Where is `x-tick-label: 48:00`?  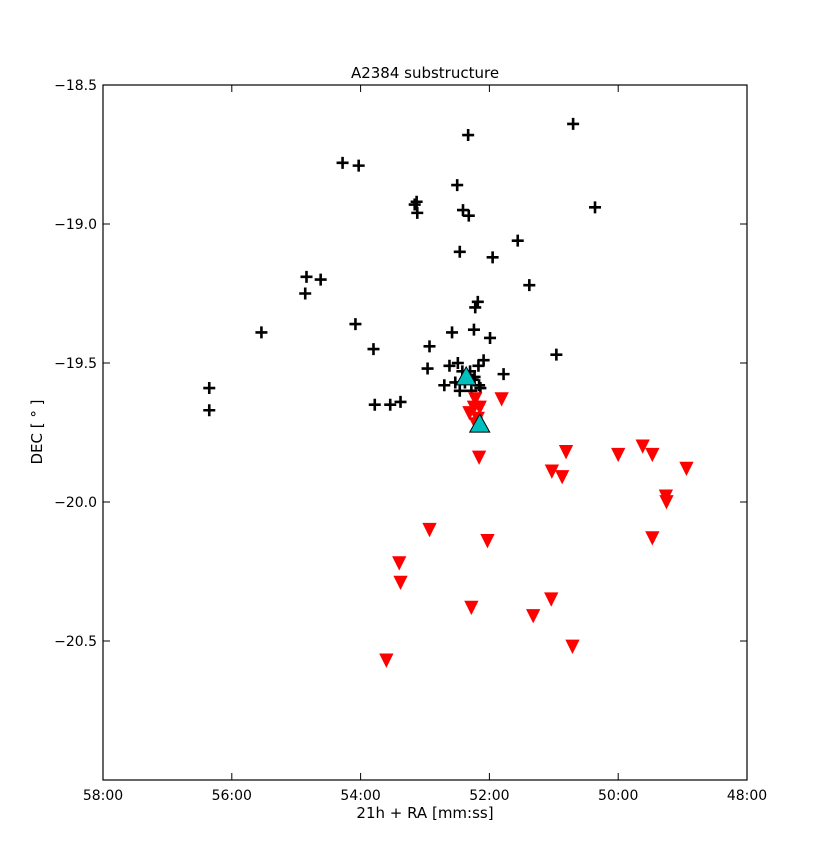
x-tick-label: 48:00 is located at coordinates (747, 796).